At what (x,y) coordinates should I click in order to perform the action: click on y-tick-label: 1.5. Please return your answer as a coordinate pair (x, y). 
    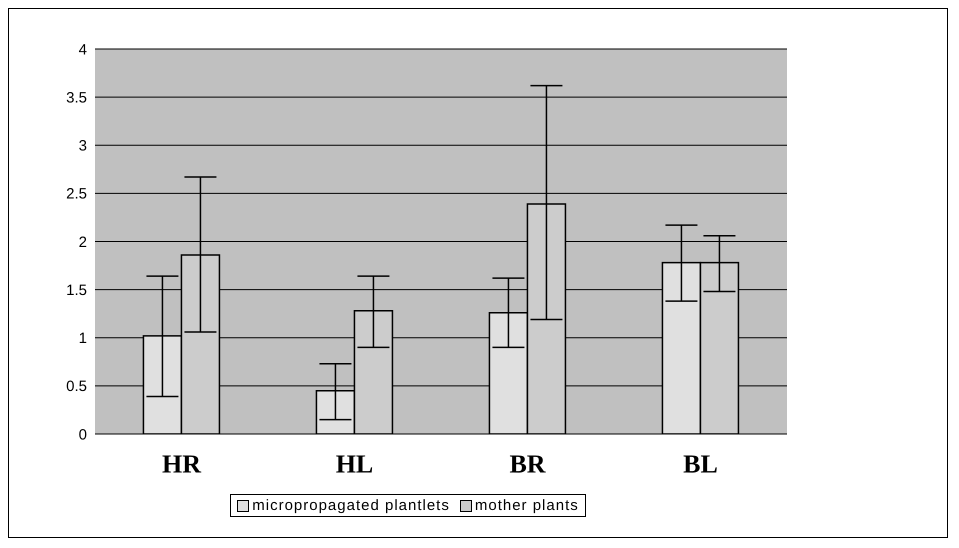
    Looking at the image, I should click on (76, 290).